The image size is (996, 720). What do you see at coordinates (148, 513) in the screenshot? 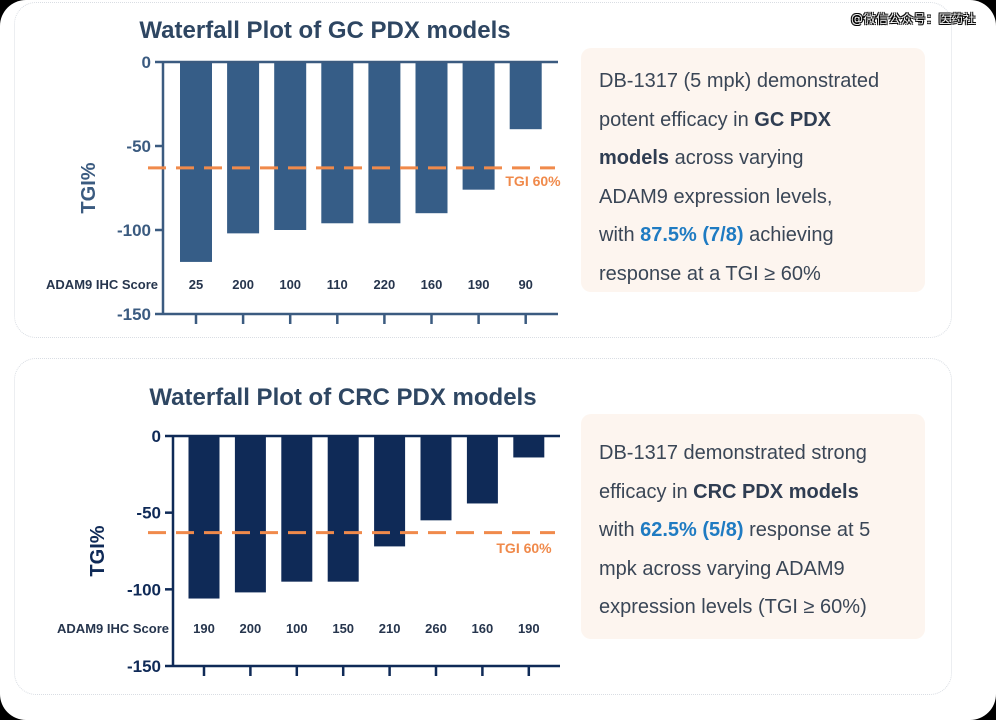
I see `crc-y-tick-label: -50` at bounding box center [148, 513].